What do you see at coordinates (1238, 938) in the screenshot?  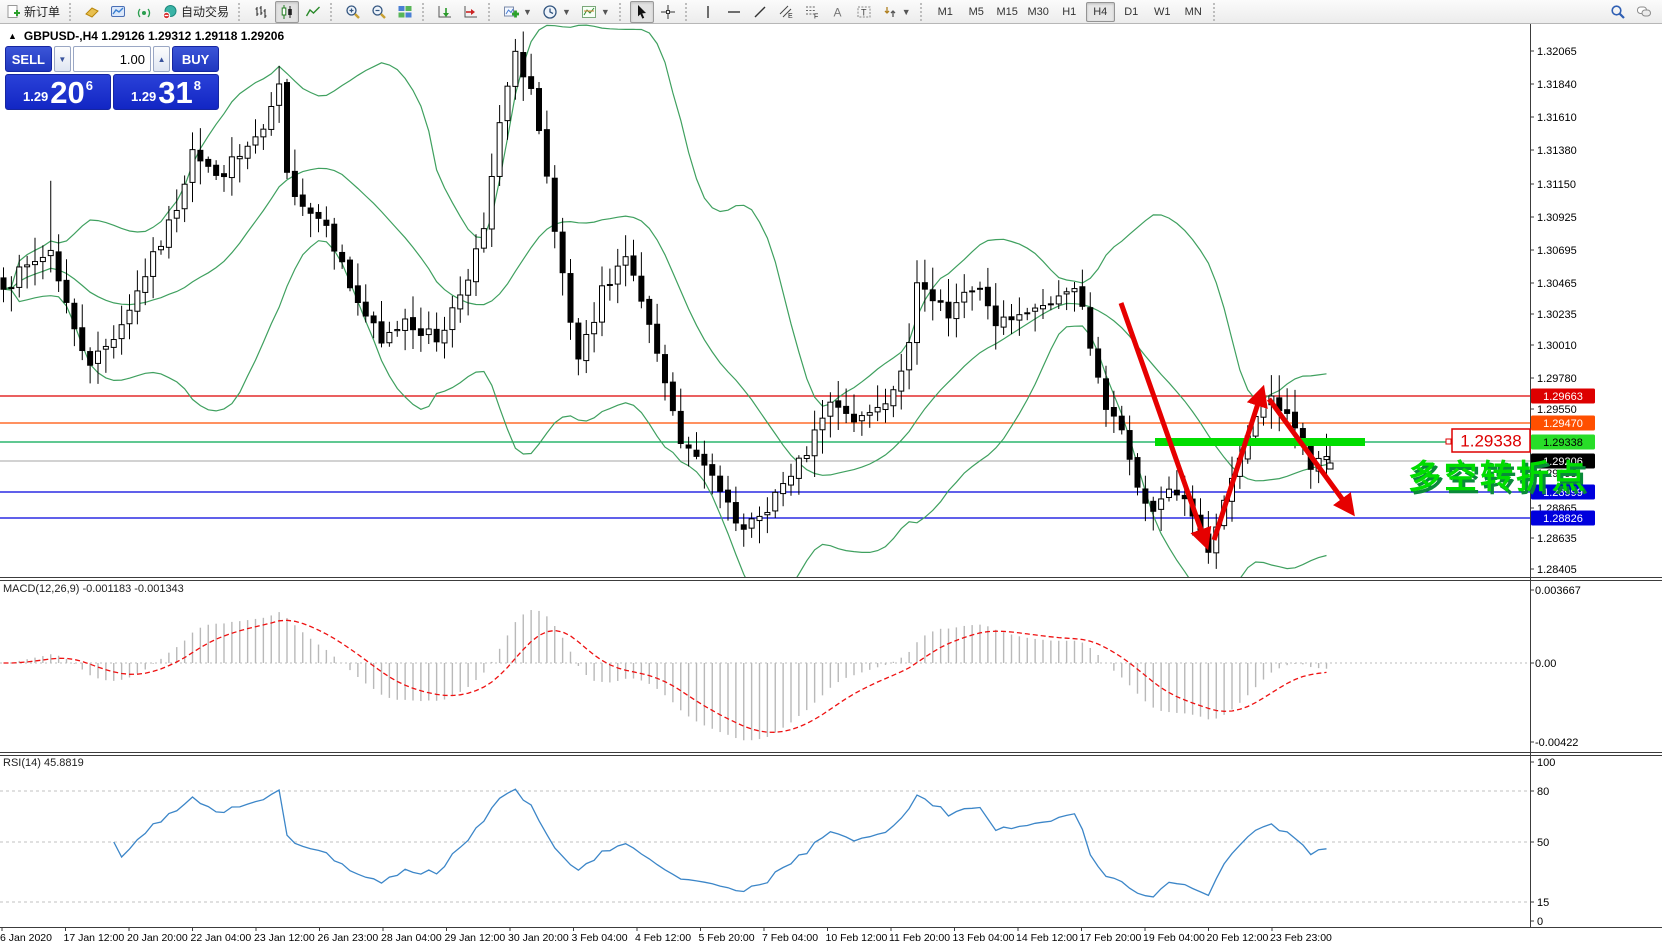 I see `svg-text: 20 Feb 12:00` at bounding box center [1238, 938].